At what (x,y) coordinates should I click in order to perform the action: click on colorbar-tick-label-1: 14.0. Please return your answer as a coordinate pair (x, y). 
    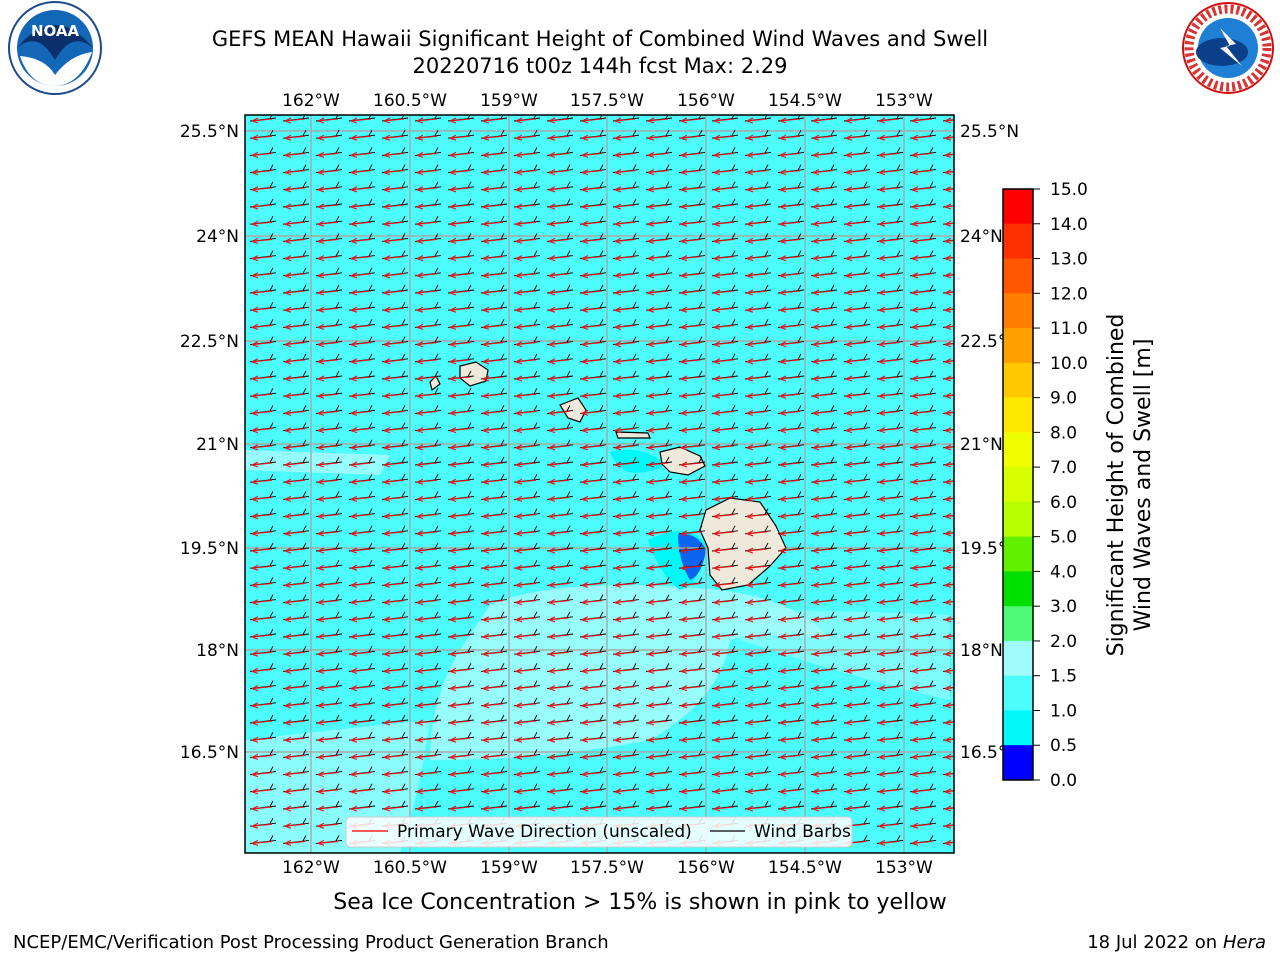
    Looking at the image, I should click on (1069, 225).